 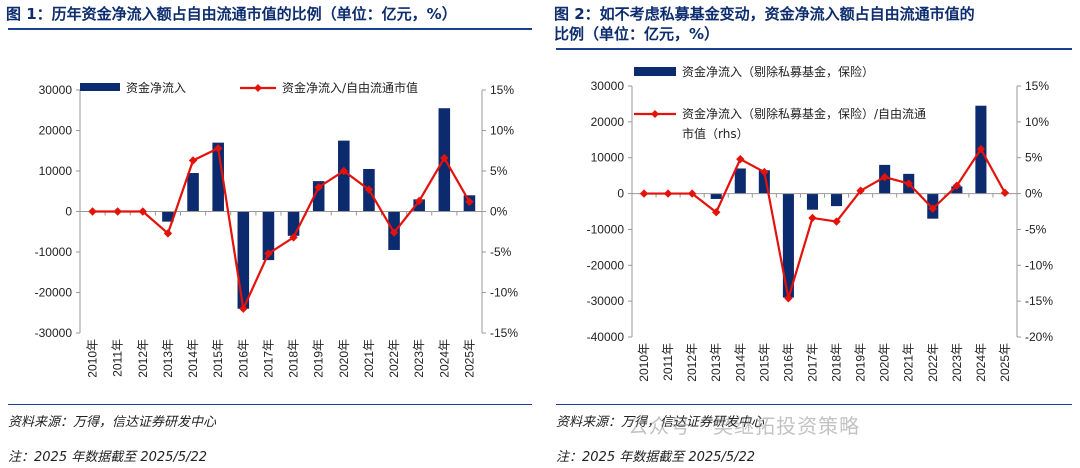 What do you see at coordinates (270, 404) in the screenshot?
I see `left-footer-rule` at bounding box center [270, 404].